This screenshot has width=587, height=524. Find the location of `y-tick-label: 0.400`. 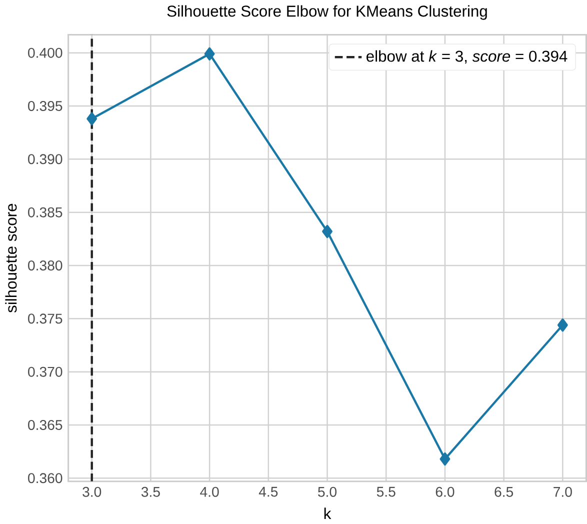

y-tick-label: 0.400 is located at coordinates (45, 53).